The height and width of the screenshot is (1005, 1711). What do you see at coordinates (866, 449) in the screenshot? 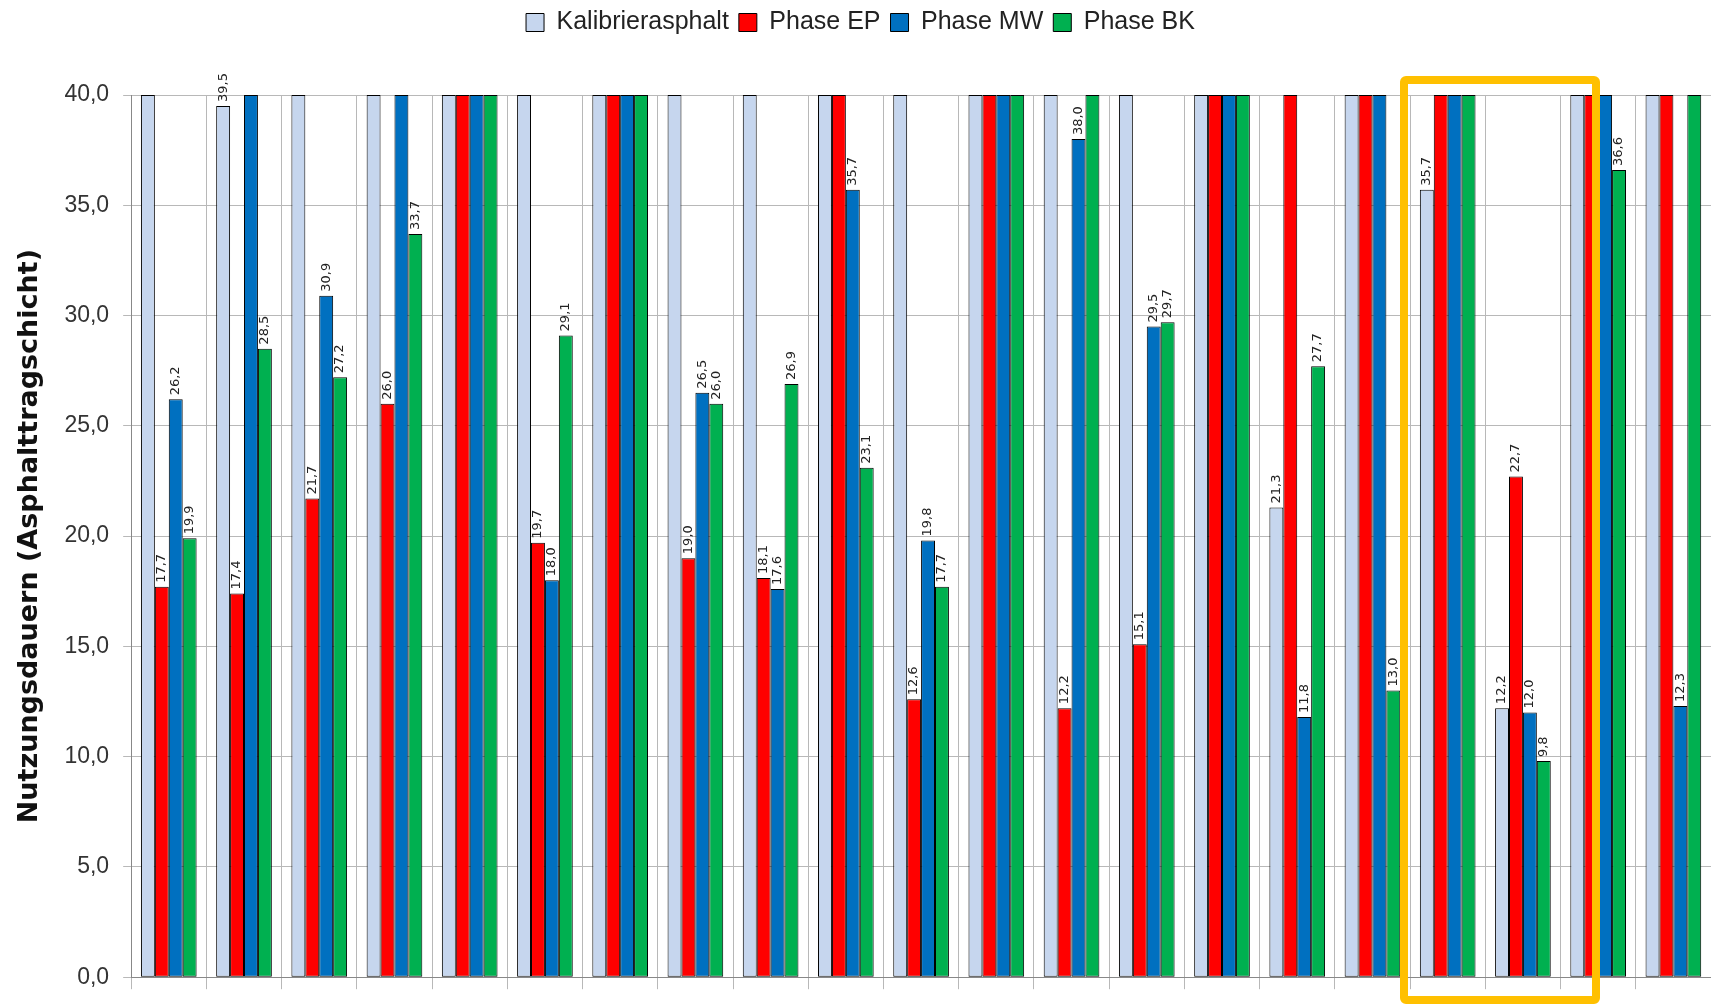
I see `data-label: 23,1` at bounding box center [866, 449].